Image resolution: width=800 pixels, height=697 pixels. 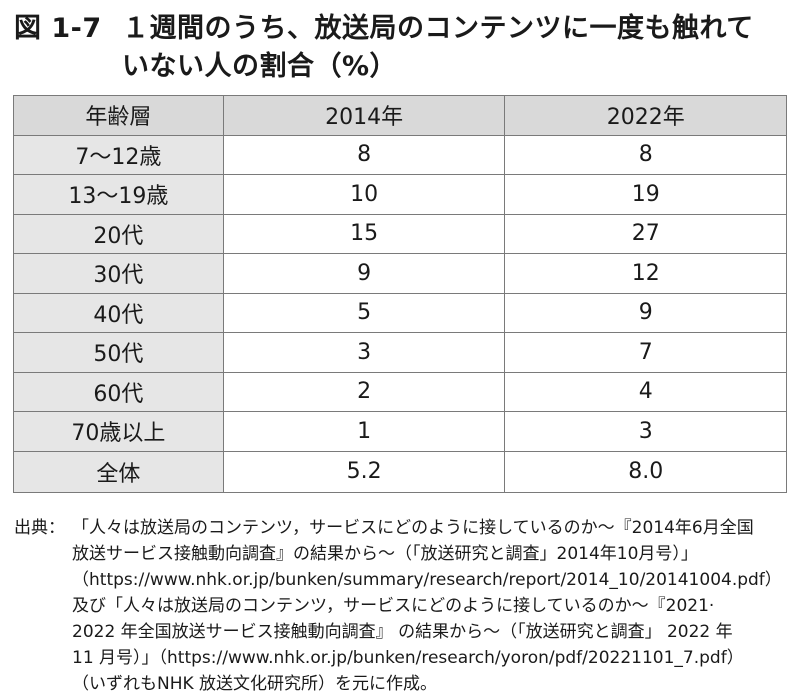 I want to click on age-cell: 7～12歳, so click(x=118, y=154).